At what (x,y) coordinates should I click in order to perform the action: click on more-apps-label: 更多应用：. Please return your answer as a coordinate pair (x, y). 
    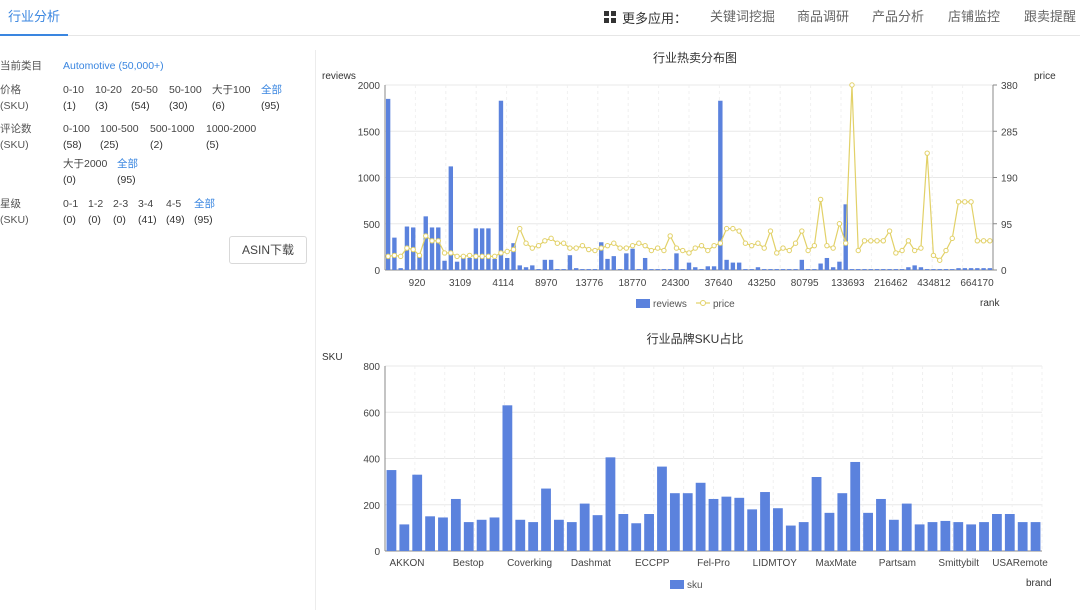
    Looking at the image, I should click on (655, 18).